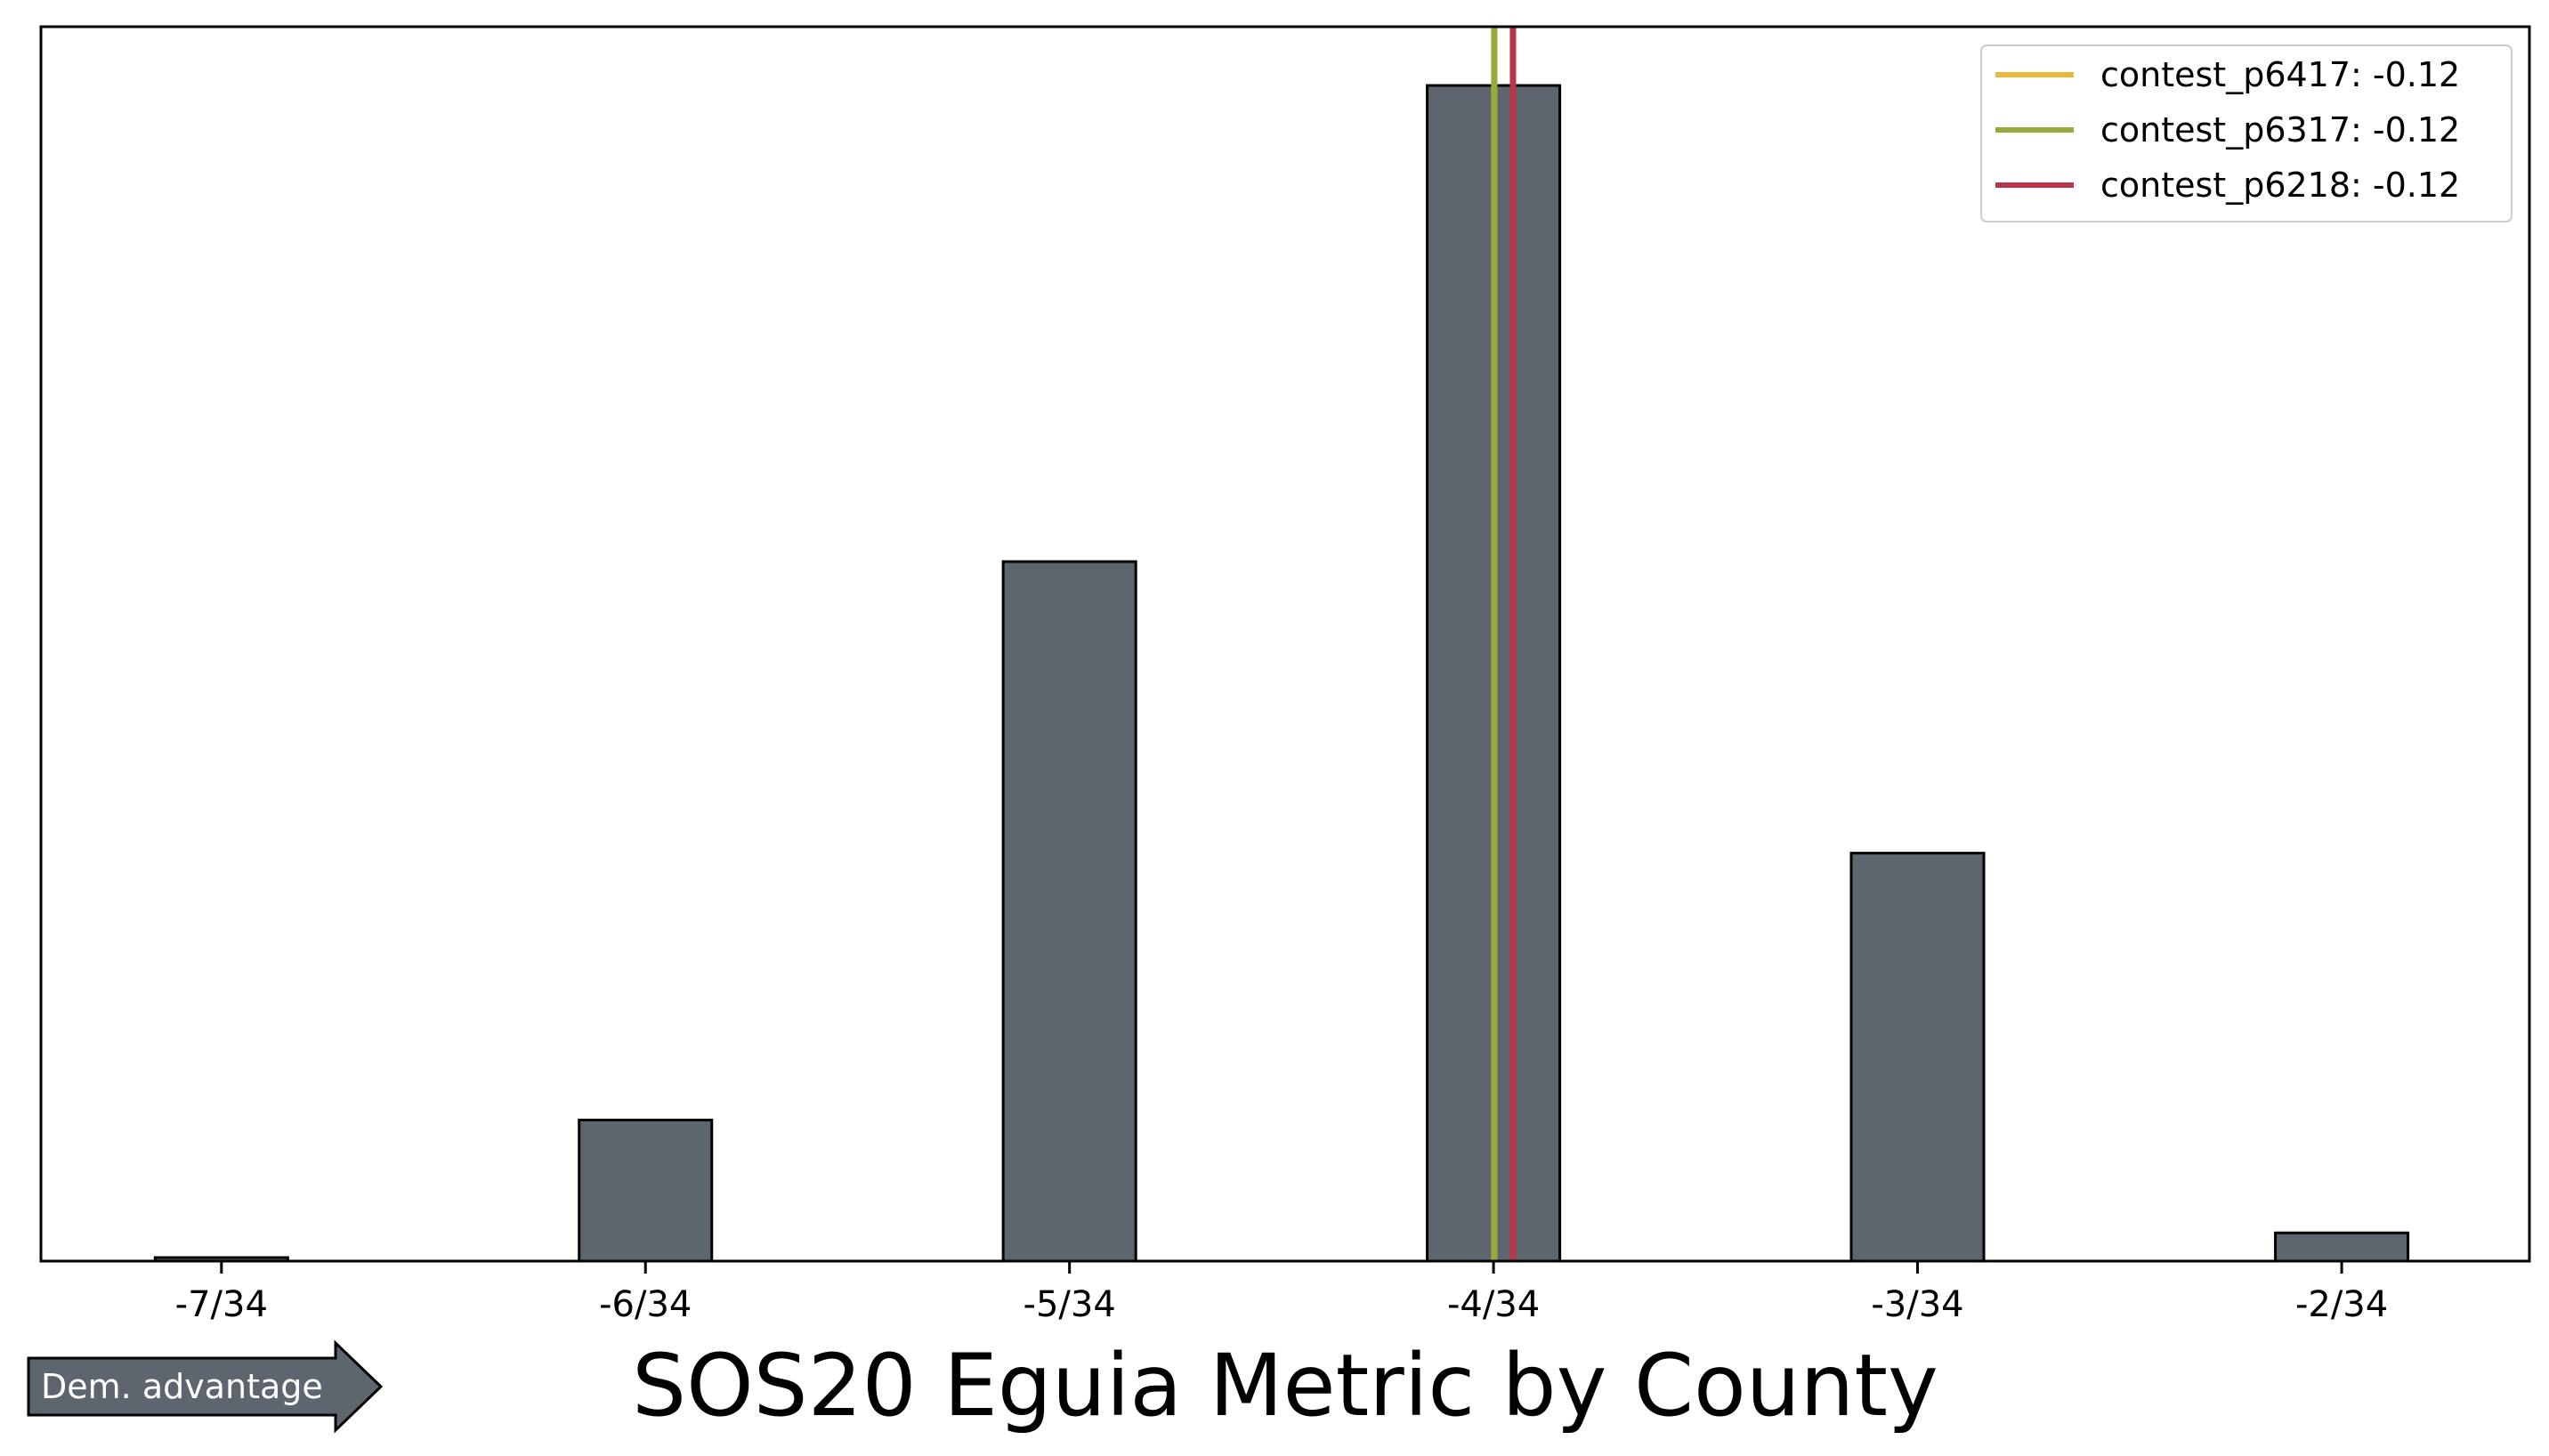  I want to click on x-tick-label: -6/34, so click(645, 1304).